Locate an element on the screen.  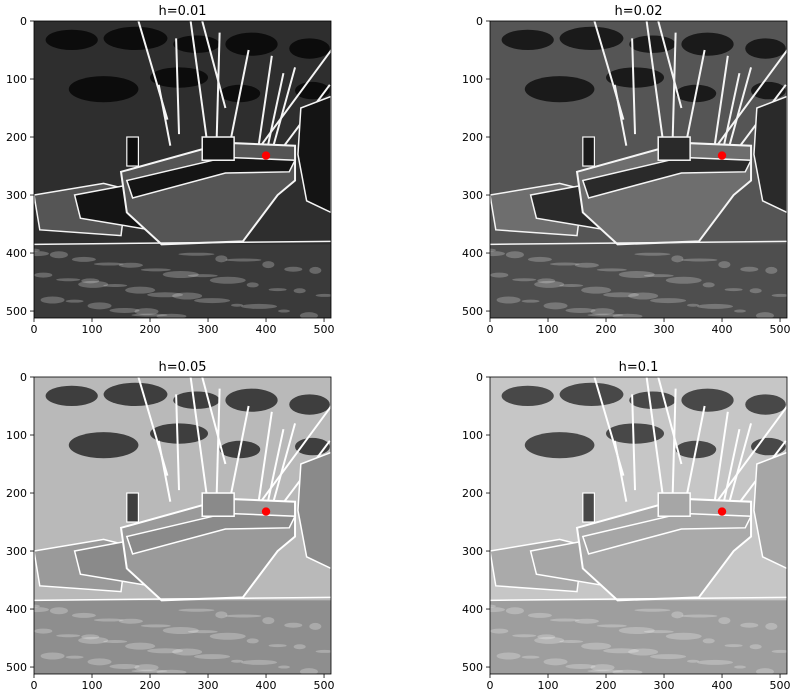
y-tick-label: 0 is located at coordinates (23, 377).